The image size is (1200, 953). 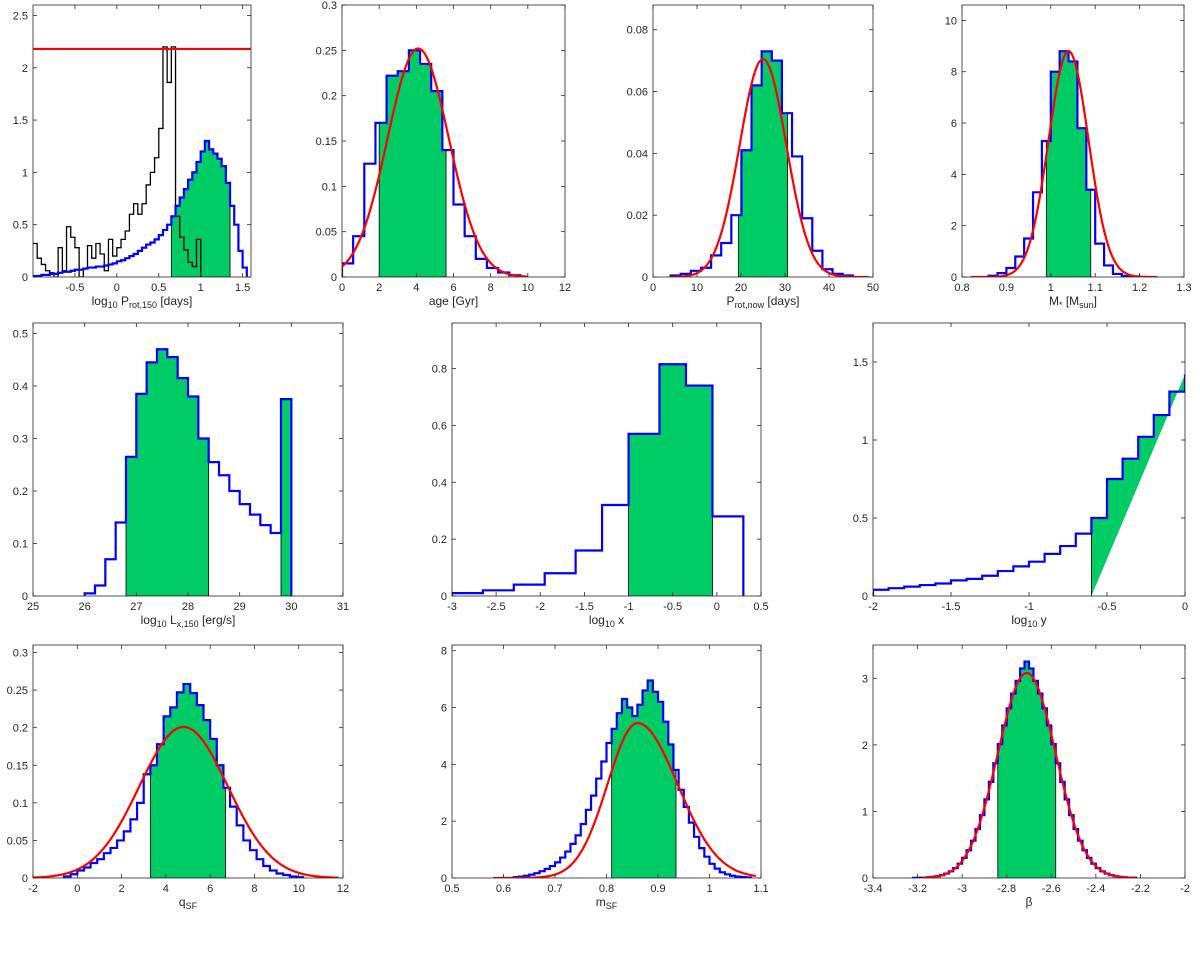 What do you see at coordinates (961, 288) in the screenshot?
I see `x-tick-label: 0.8` at bounding box center [961, 288].